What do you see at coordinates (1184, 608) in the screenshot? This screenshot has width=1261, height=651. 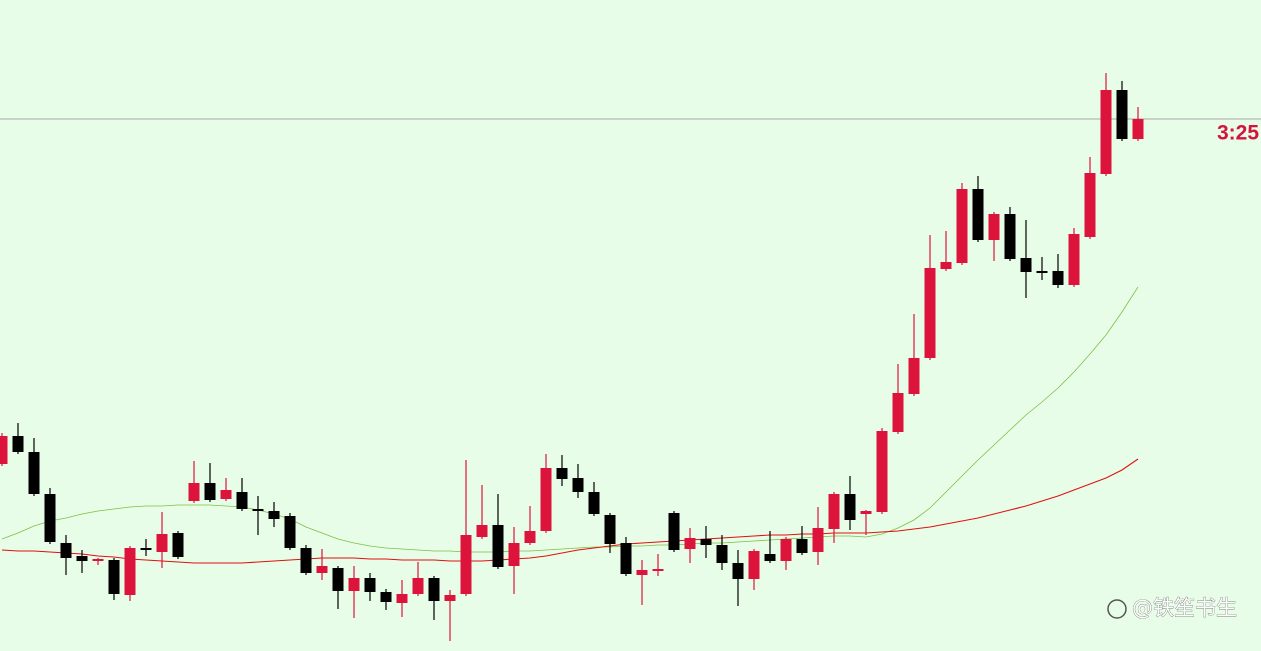 I see `watermark-text: @铁笙书生` at bounding box center [1184, 608].